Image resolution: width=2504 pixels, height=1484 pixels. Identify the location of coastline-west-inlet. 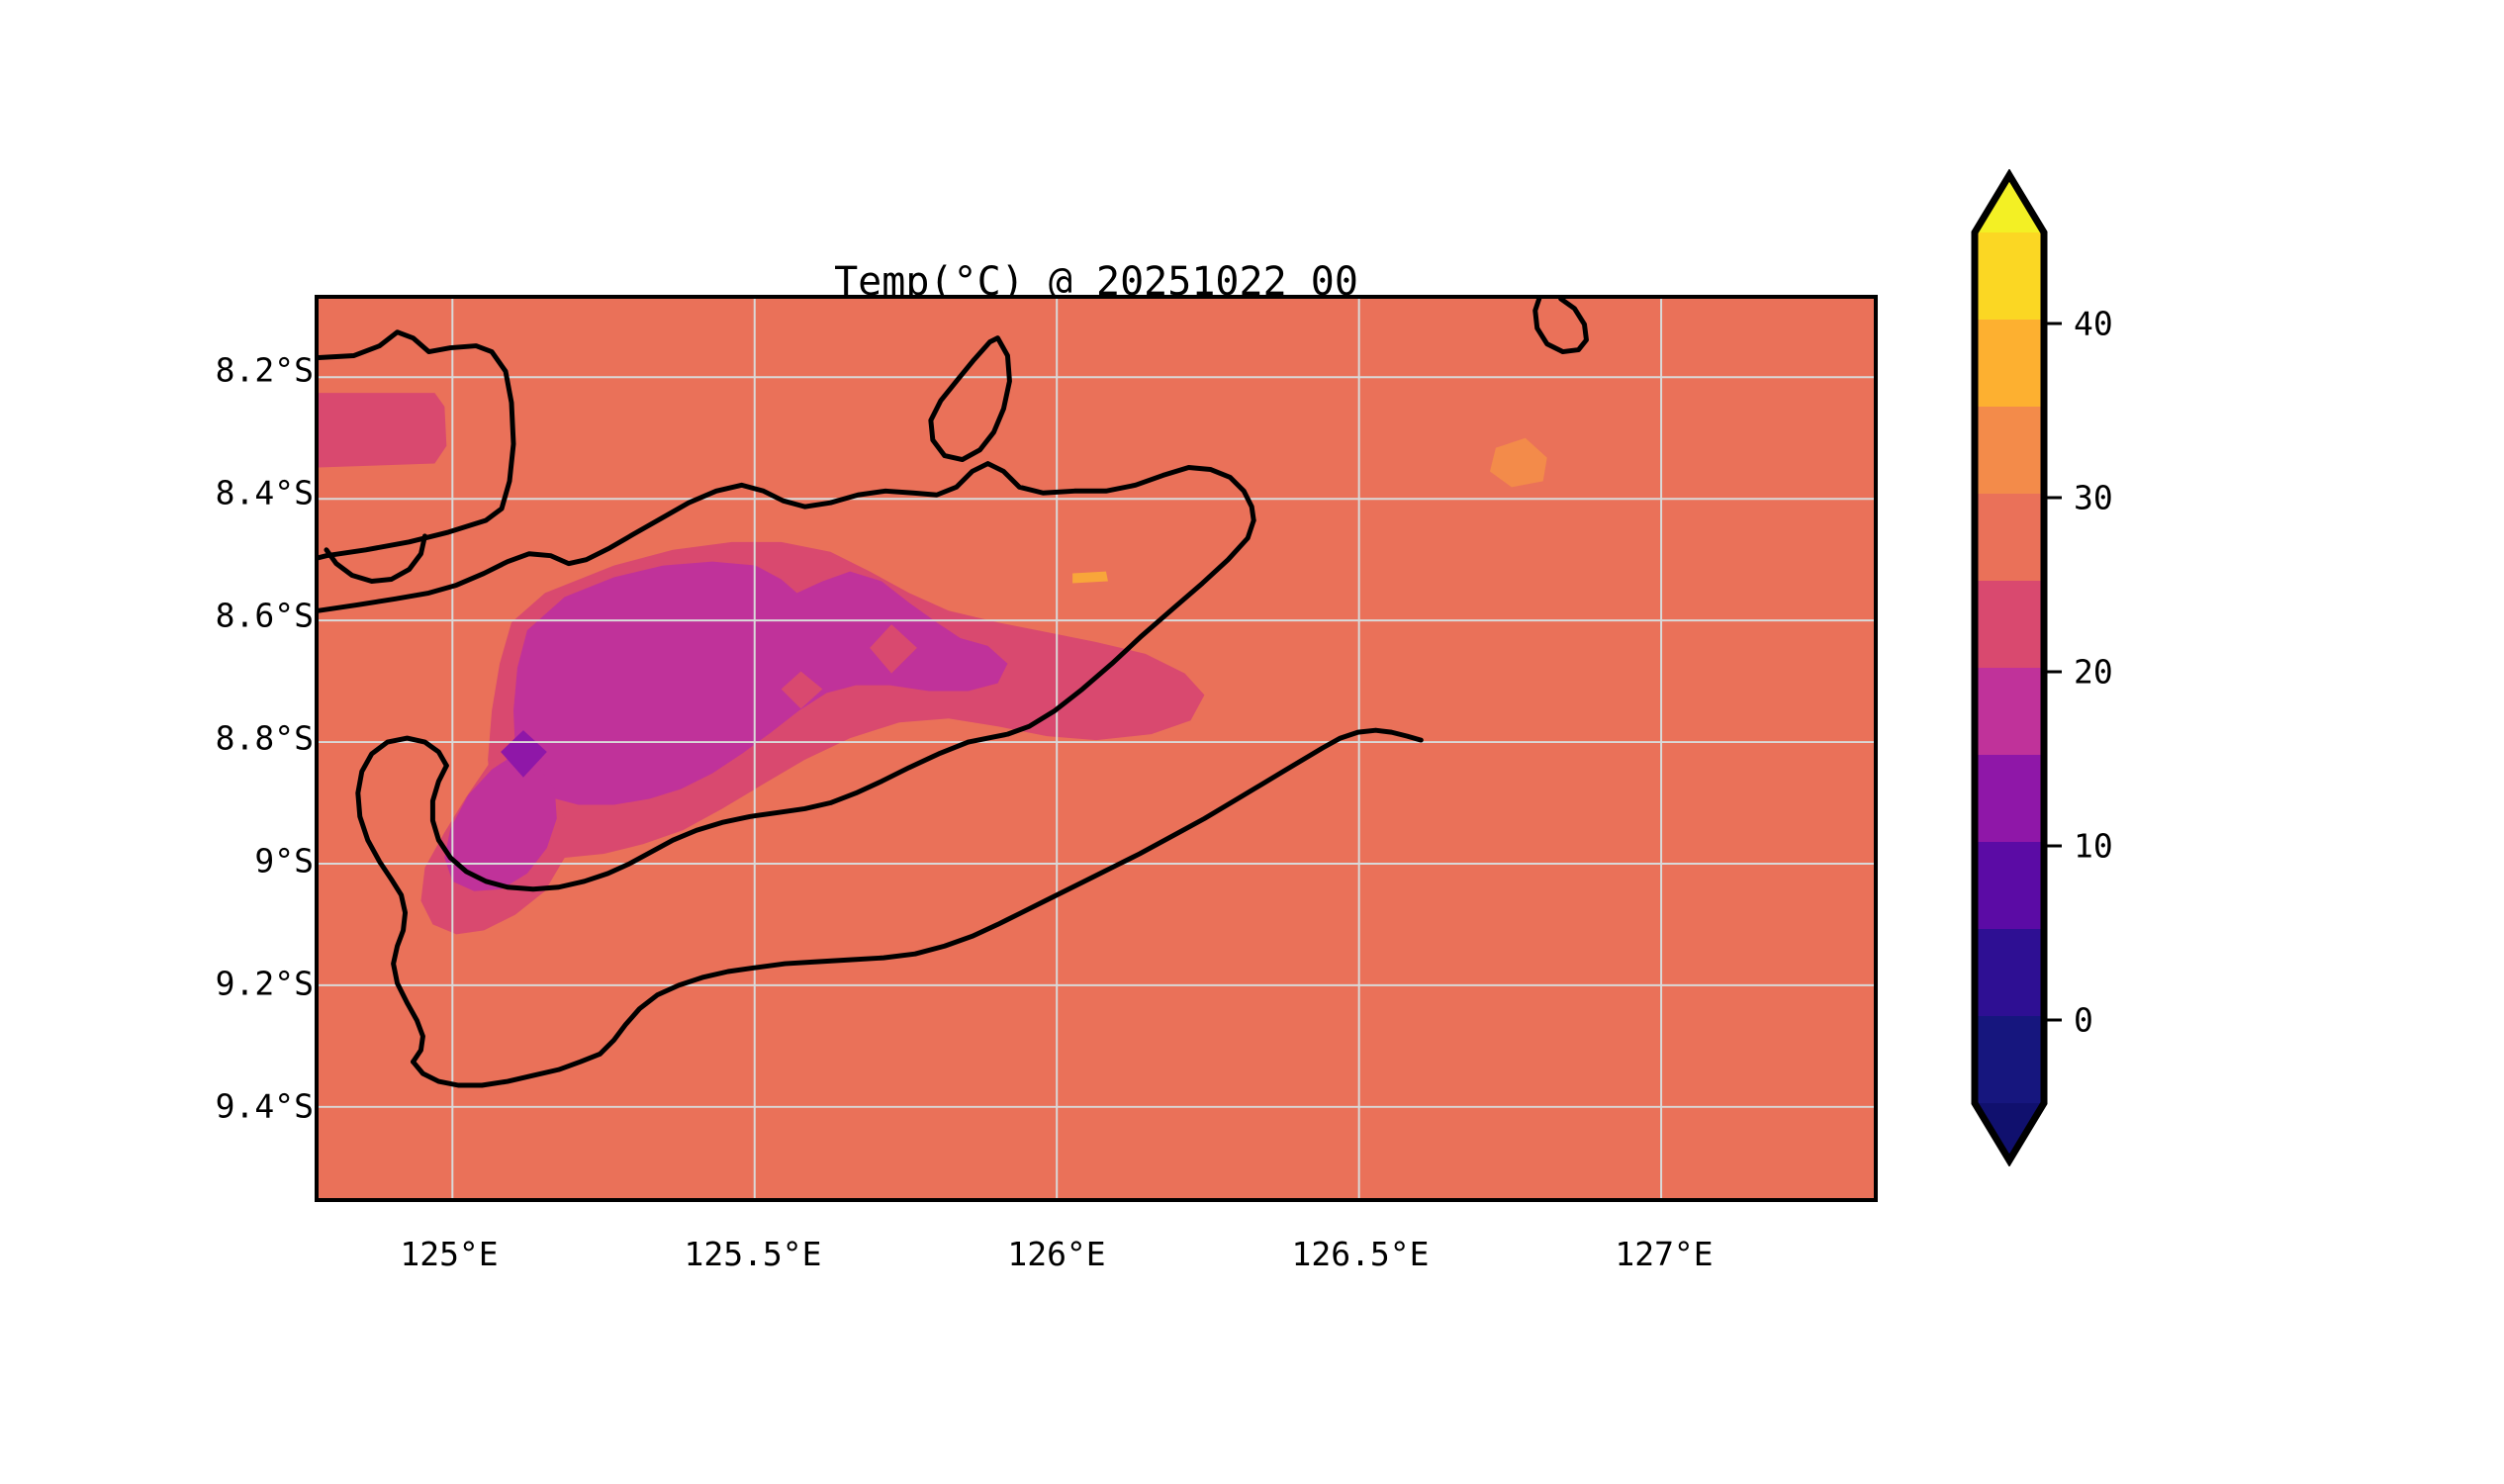
(375, 558).